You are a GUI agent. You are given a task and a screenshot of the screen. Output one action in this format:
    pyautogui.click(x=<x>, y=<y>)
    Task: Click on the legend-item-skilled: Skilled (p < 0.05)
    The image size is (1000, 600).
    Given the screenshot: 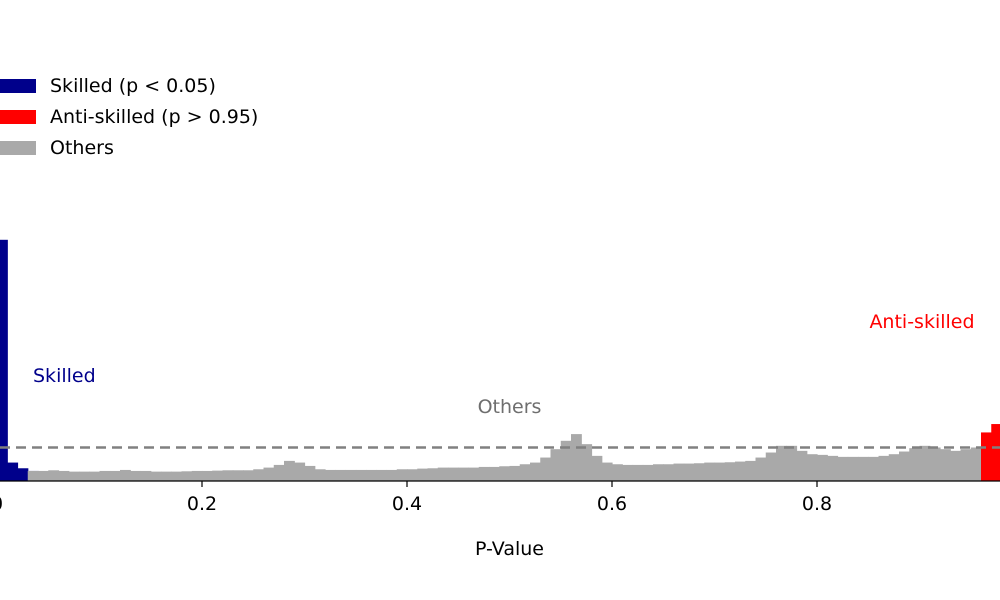 What is the action you would take?
    pyautogui.click(x=129, y=85)
    